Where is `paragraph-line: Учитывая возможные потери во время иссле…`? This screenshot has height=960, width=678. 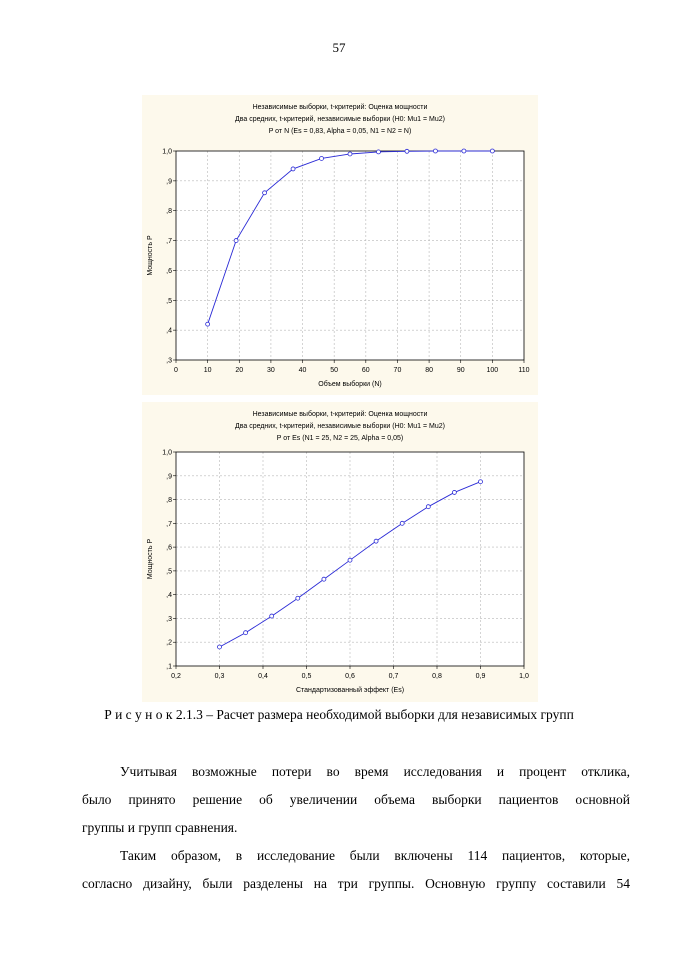 paragraph-line: Учитывая возможные потери во время иссле… is located at coordinates (375, 771).